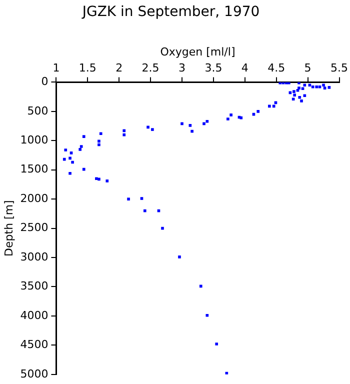 This screenshot has width=350, height=384. What do you see at coordinates (34, 227) in the screenshot?
I see `y-tick-label: 2500` at bounding box center [34, 227].